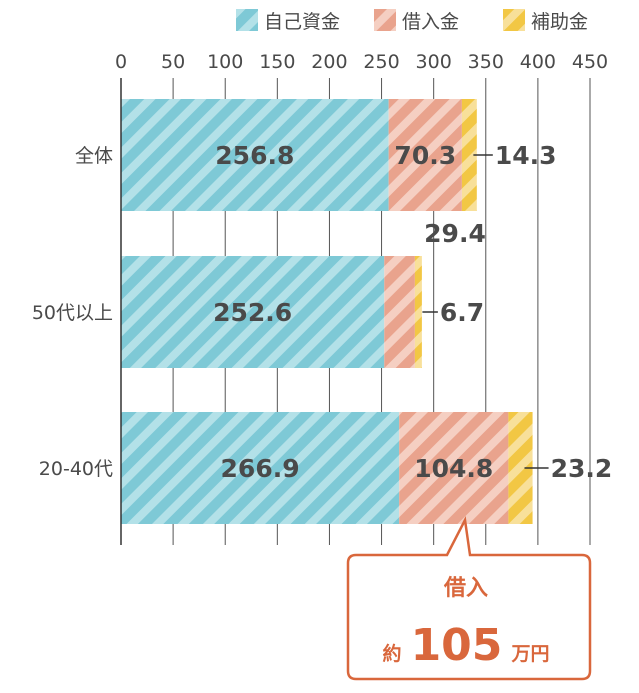 This screenshot has height=693, width=639. Describe the element at coordinates (457, 645) in the screenshot. I see `callout-value: 105` at that location.